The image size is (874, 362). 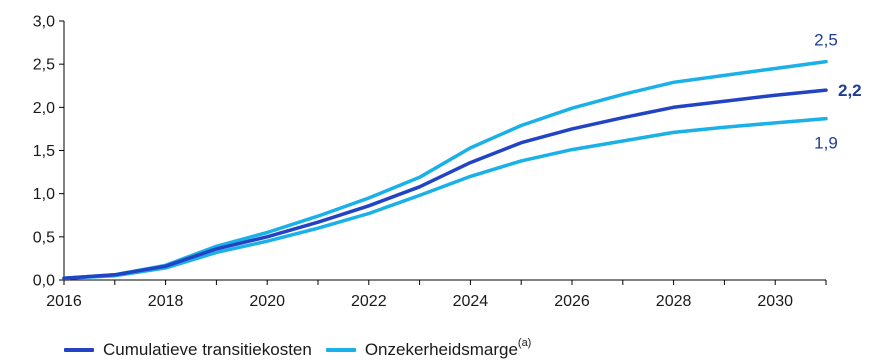 I want to click on legend-label-uncertainty: Onzekerheidsmarge, so click(x=441, y=349).